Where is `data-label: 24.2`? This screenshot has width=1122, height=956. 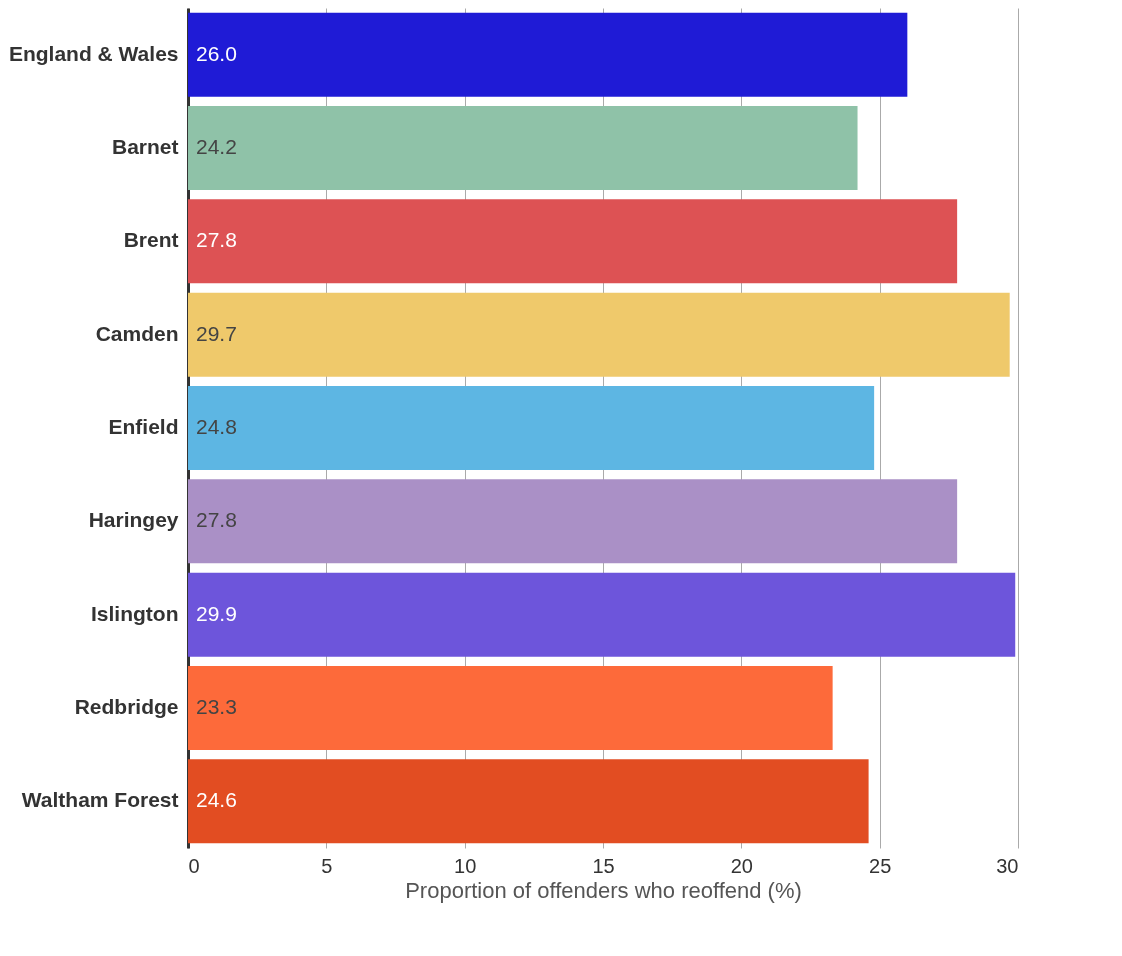 data-label: 24.2 is located at coordinates (216, 146).